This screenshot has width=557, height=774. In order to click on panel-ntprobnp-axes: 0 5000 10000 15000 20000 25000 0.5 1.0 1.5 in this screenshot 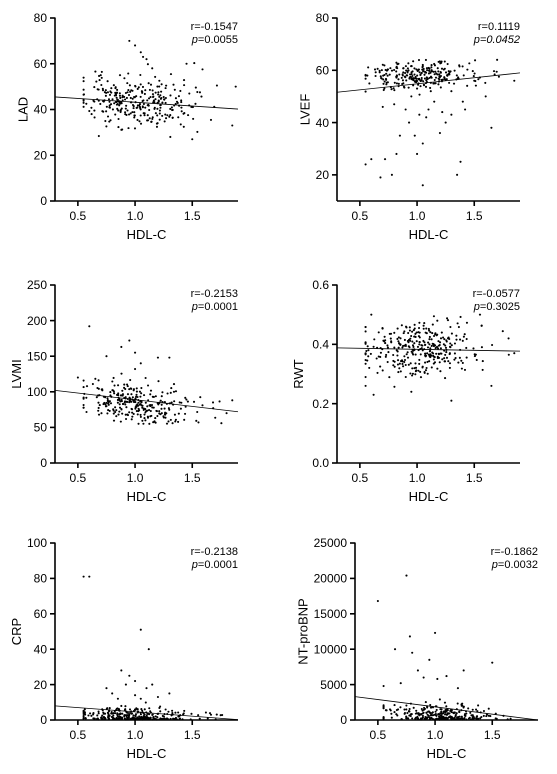, I will do `click(426, 639)`.